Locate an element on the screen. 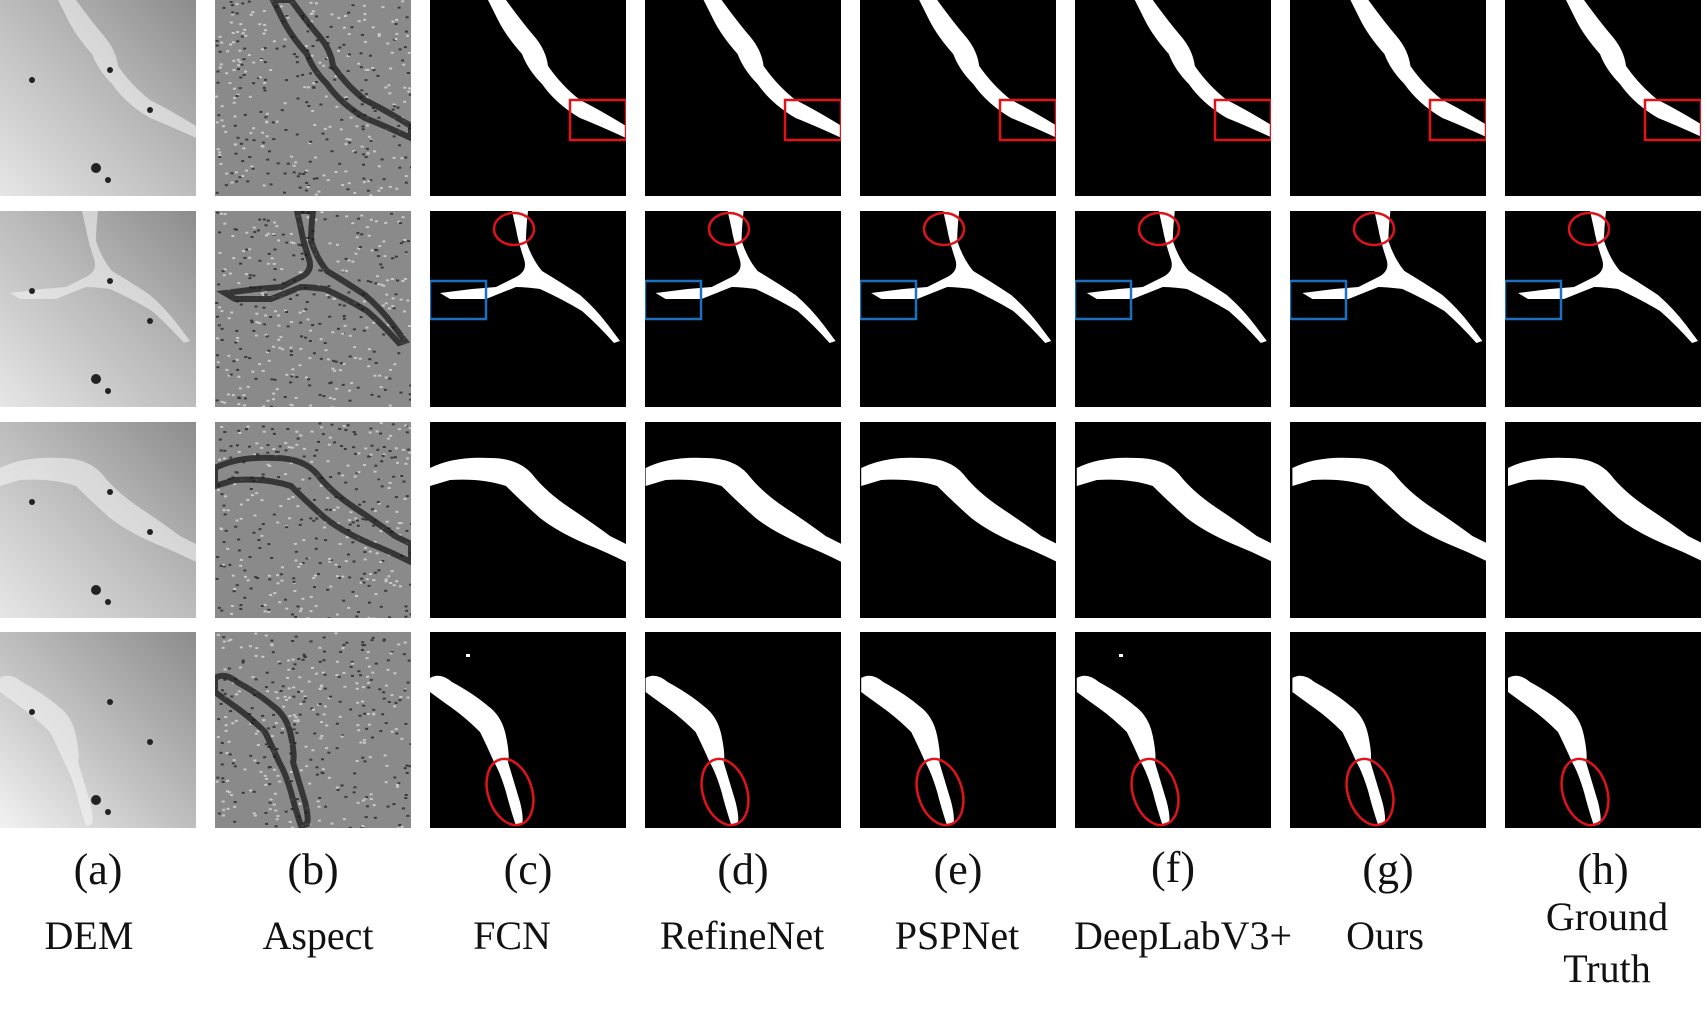 The width and height of the screenshot is (1706, 1013). label-name-ground-truth: Ground Truth is located at coordinates (1607, 942).